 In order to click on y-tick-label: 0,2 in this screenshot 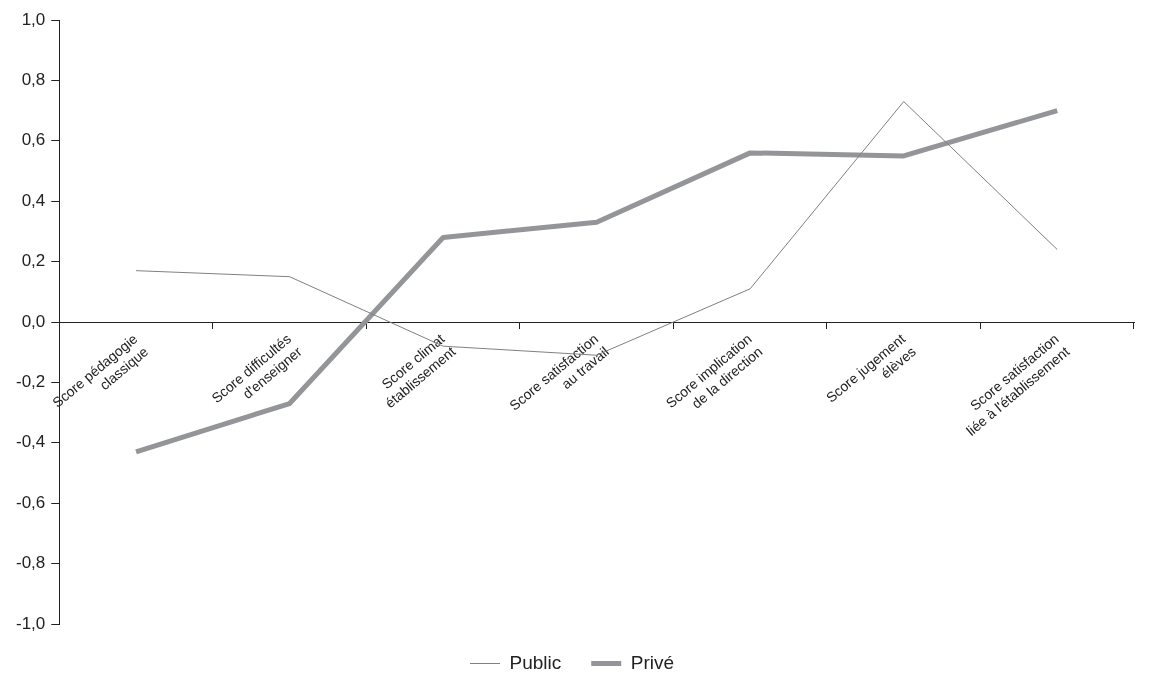, I will do `click(33, 261)`.